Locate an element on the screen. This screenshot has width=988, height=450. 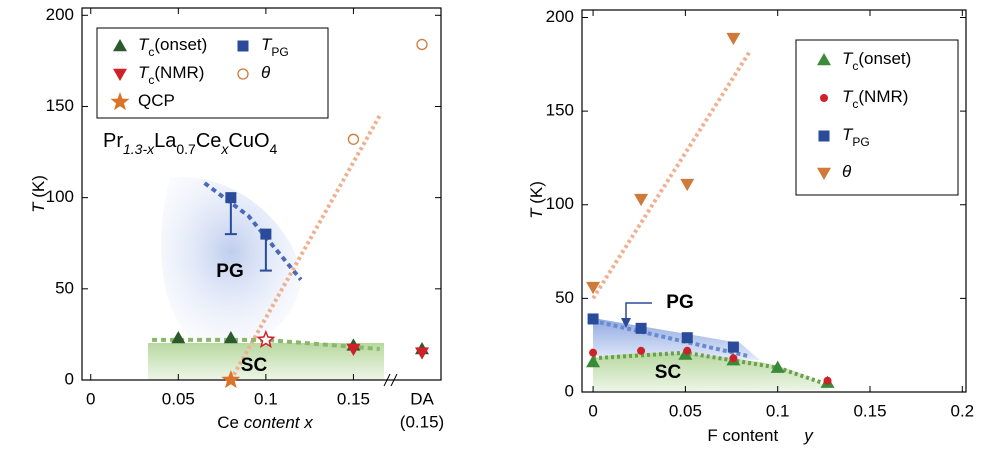
legend-label: QCP is located at coordinates (156, 100).